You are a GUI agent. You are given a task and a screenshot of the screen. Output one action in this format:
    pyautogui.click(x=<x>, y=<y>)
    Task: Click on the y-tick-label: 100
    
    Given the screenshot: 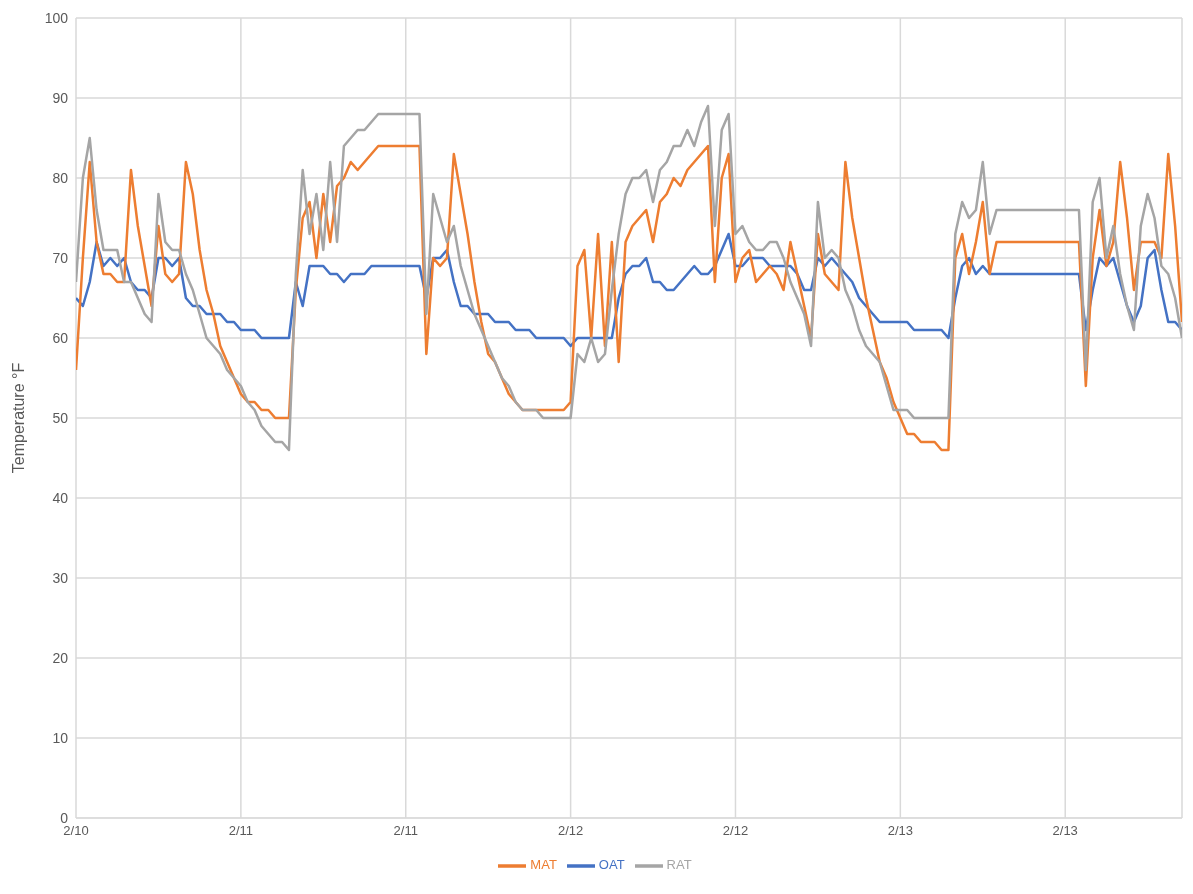 What is the action you would take?
    pyautogui.click(x=56, y=17)
    